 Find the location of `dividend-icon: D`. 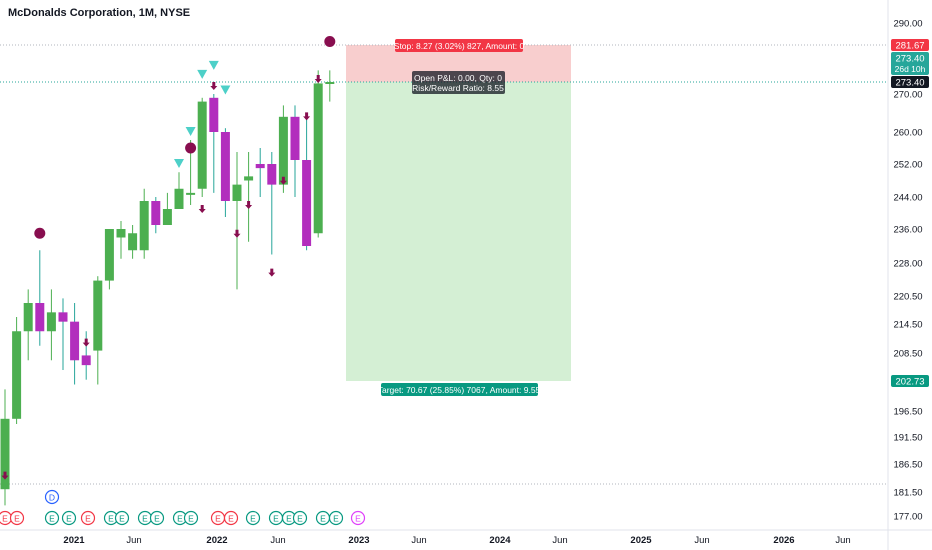

dividend-icon: D is located at coordinates (52, 497).